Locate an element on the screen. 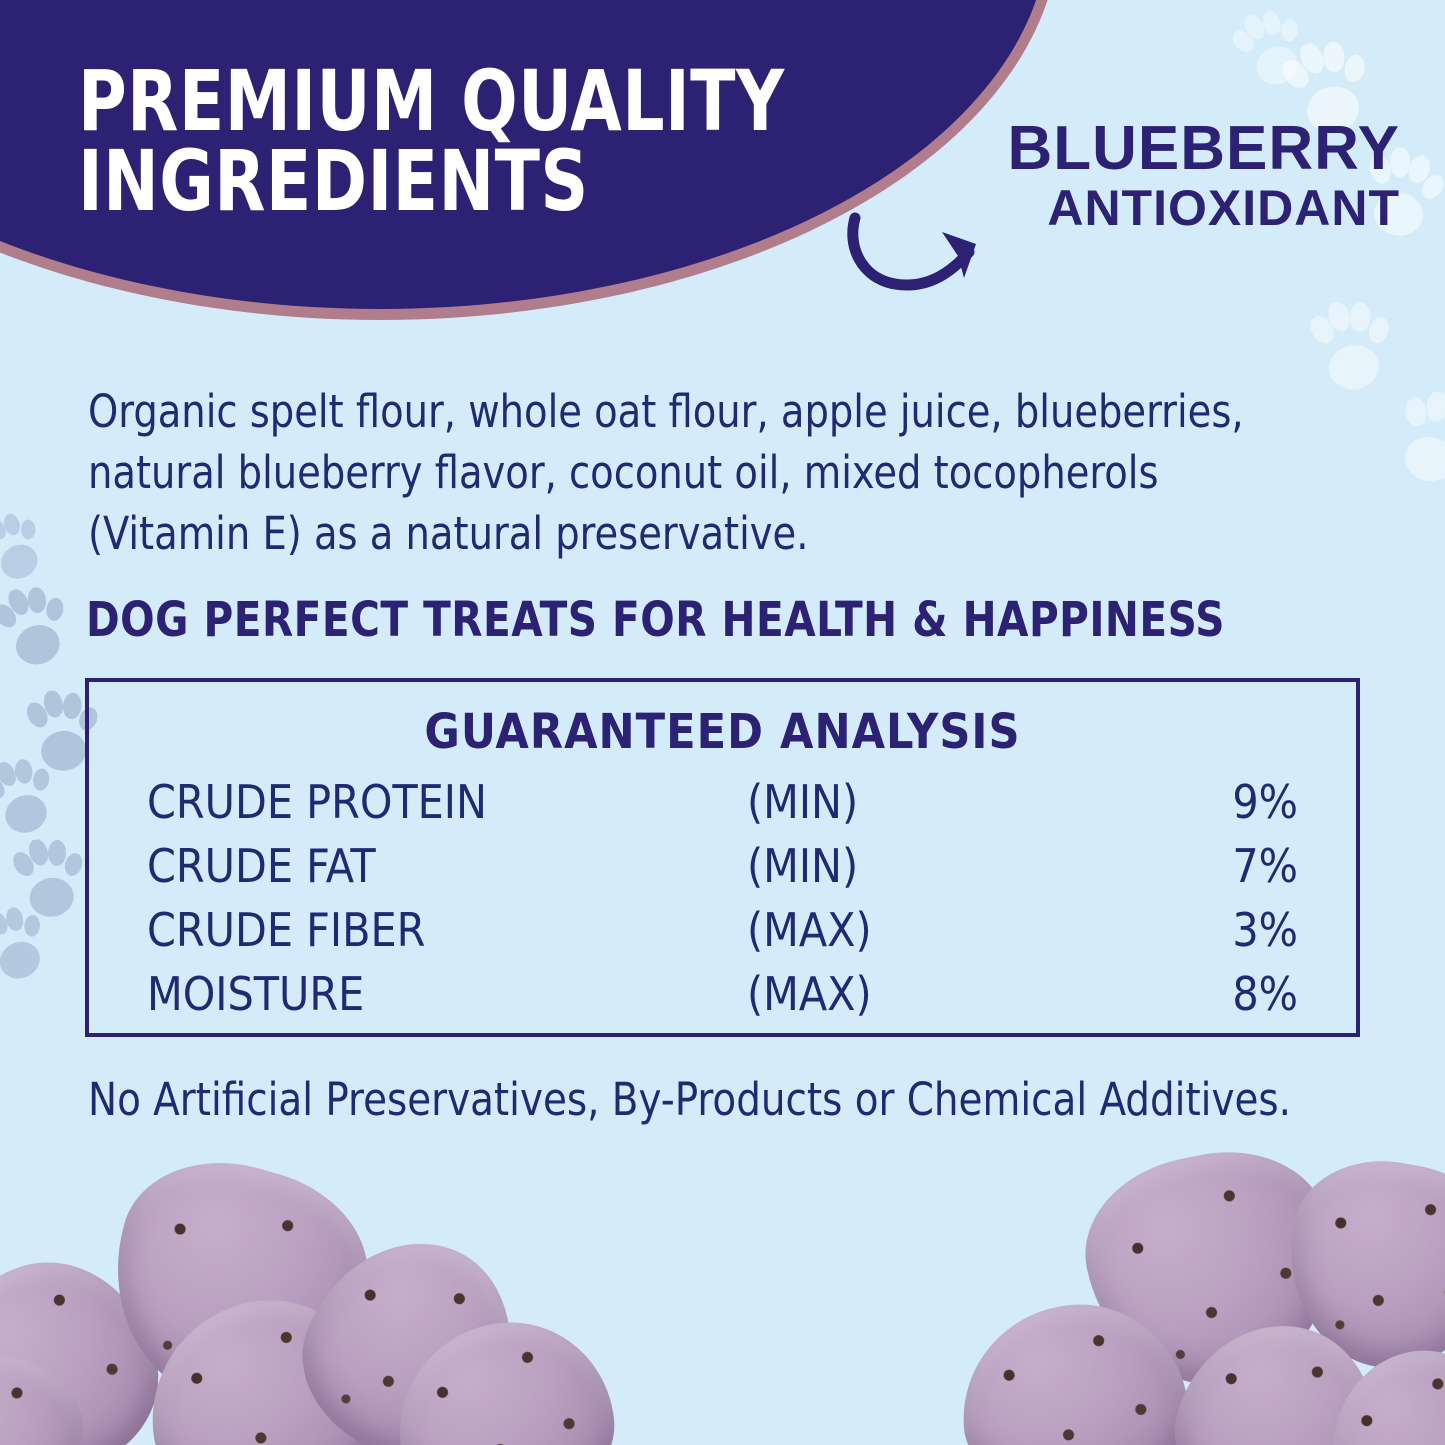 This screenshot has height=1445, width=1445. nutrient-value: 9% is located at coordinates (1265, 802).